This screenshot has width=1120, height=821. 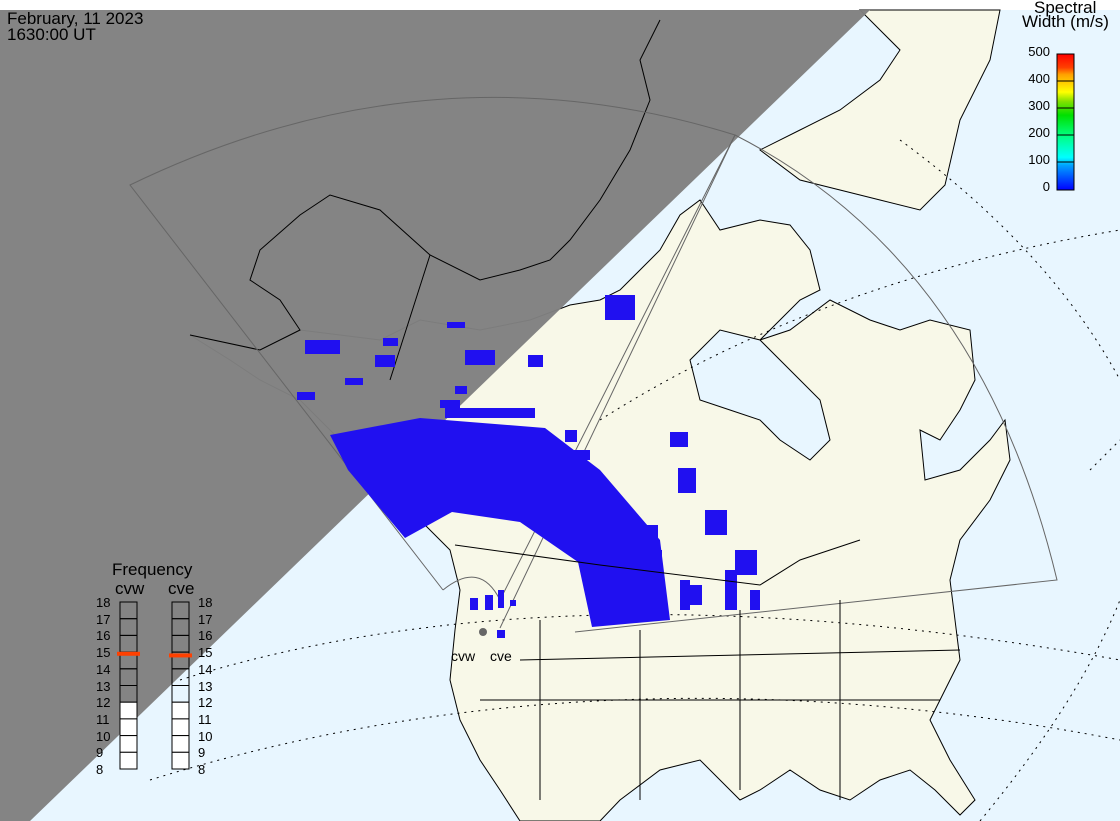 What do you see at coordinates (500, 522) in the screenshot?
I see `scatter-band` at bounding box center [500, 522].